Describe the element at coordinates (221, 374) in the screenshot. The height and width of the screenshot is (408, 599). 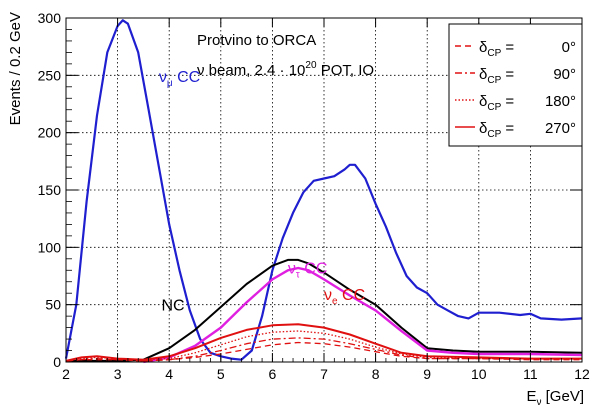
I see `x-tick-label: 5` at that location.